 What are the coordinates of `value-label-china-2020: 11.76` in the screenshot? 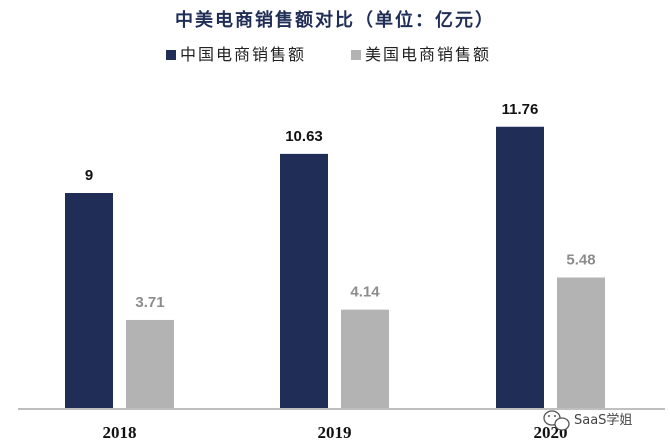 It's located at (520, 109).